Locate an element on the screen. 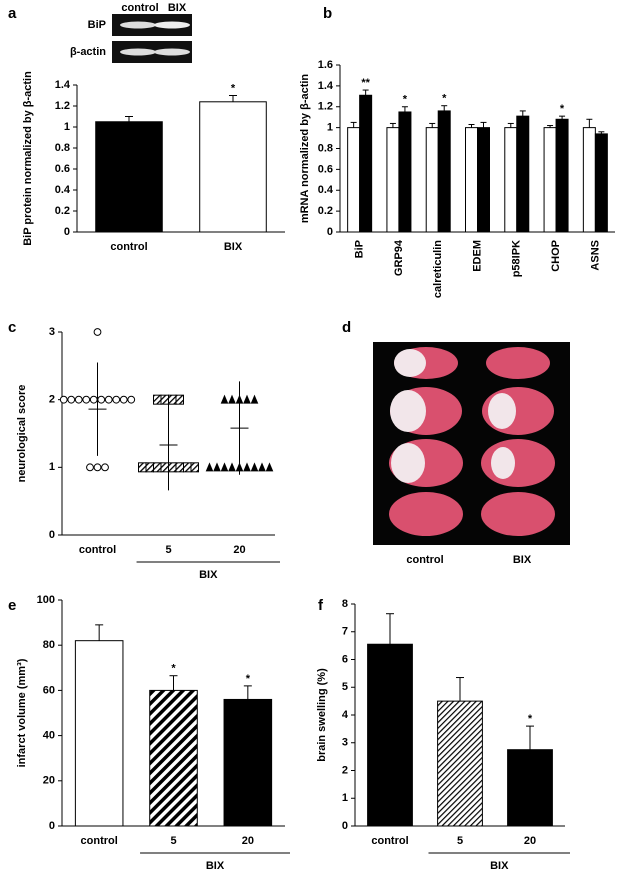  x-tick-label: BIX is located at coordinates (233, 247).